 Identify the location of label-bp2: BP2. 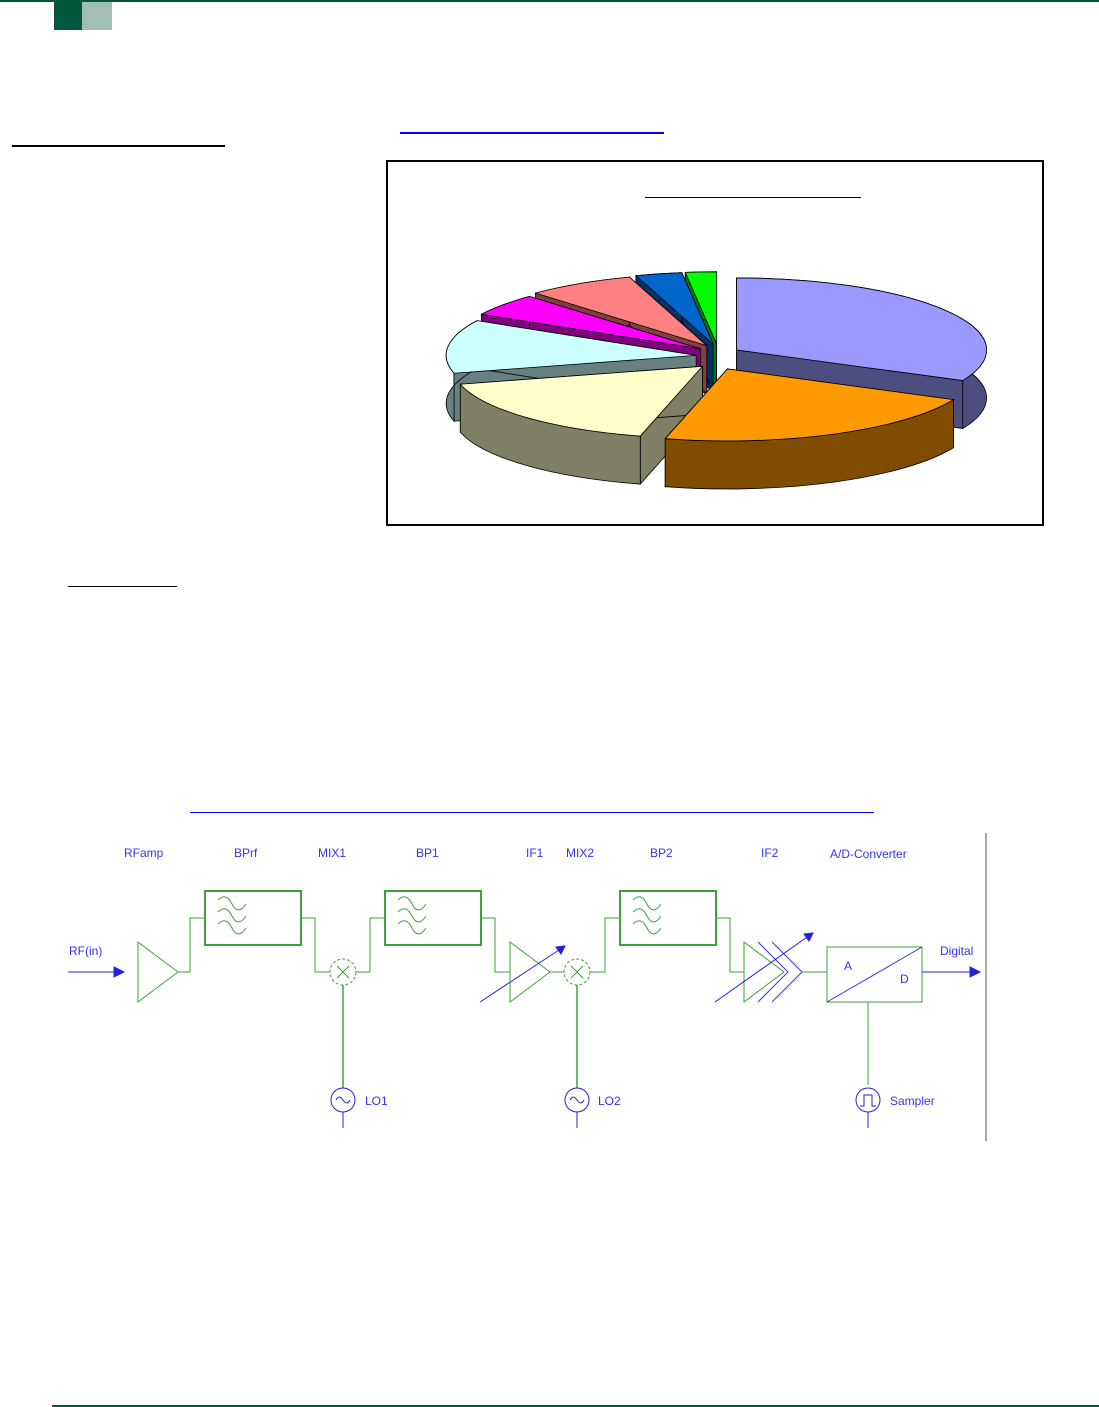
(661, 853).